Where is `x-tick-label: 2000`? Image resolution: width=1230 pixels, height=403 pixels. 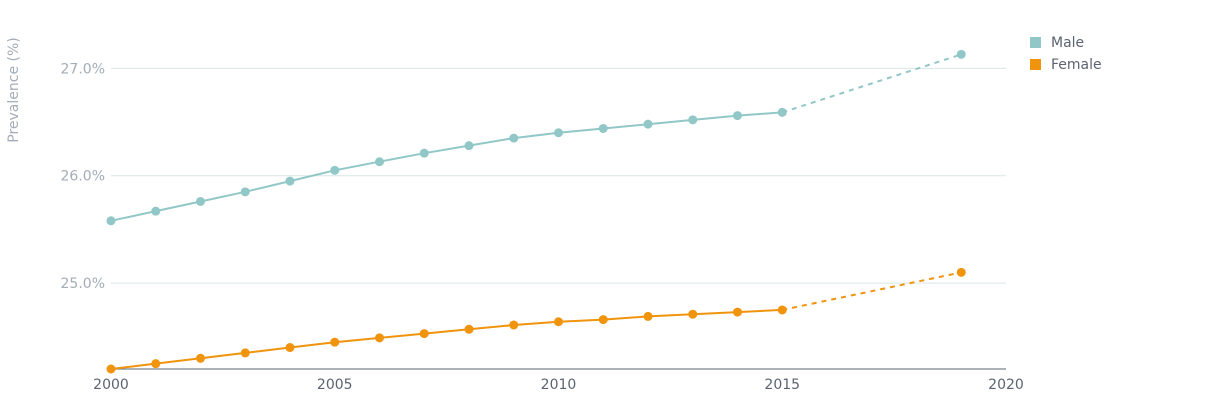
x-tick-label: 2000 is located at coordinates (111, 385).